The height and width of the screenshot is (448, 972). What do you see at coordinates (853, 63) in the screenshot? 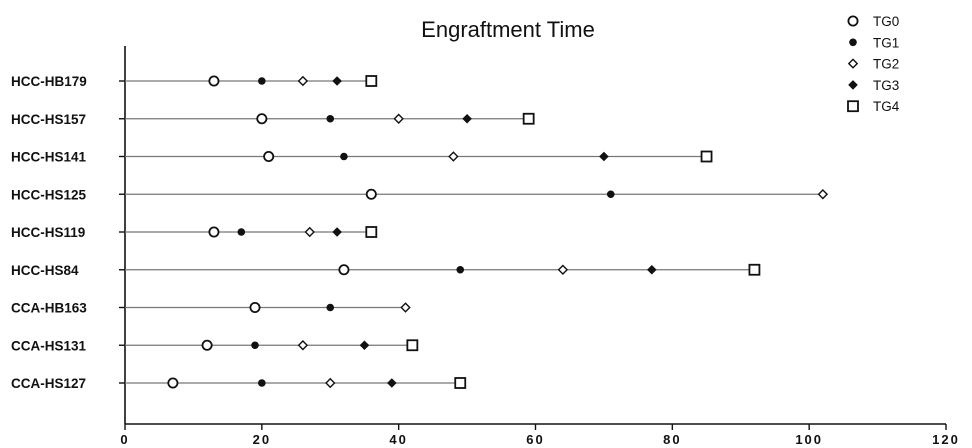
I see `legend-marker-tg2` at bounding box center [853, 63].